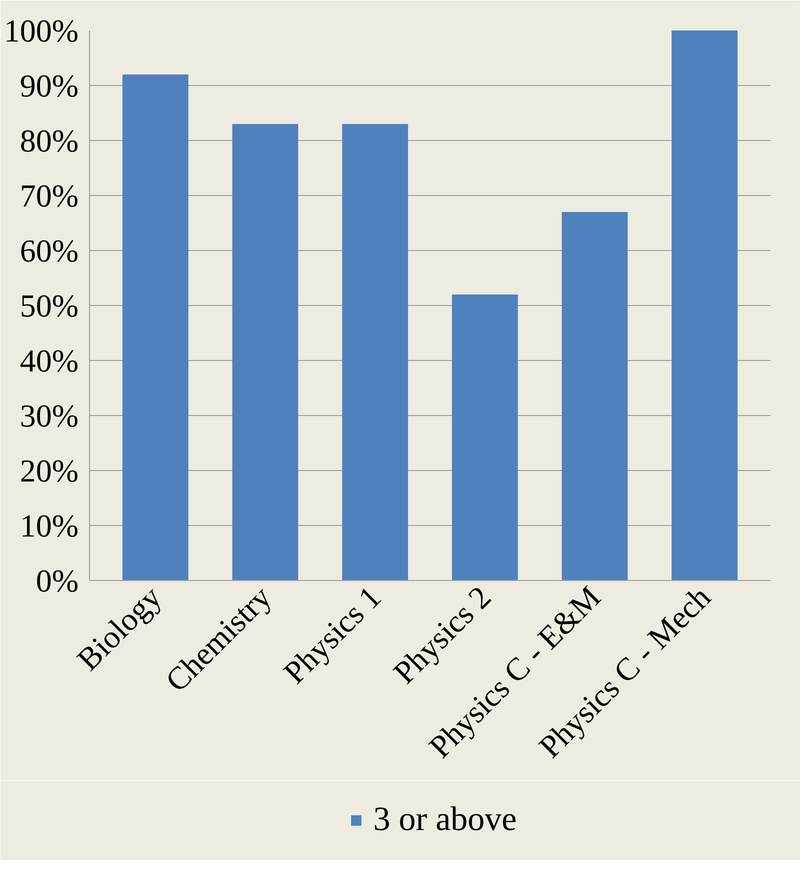 This screenshot has width=806, height=871. Describe the element at coordinates (49, 86) in the screenshot. I see `y-tick-label: 90%` at that location.